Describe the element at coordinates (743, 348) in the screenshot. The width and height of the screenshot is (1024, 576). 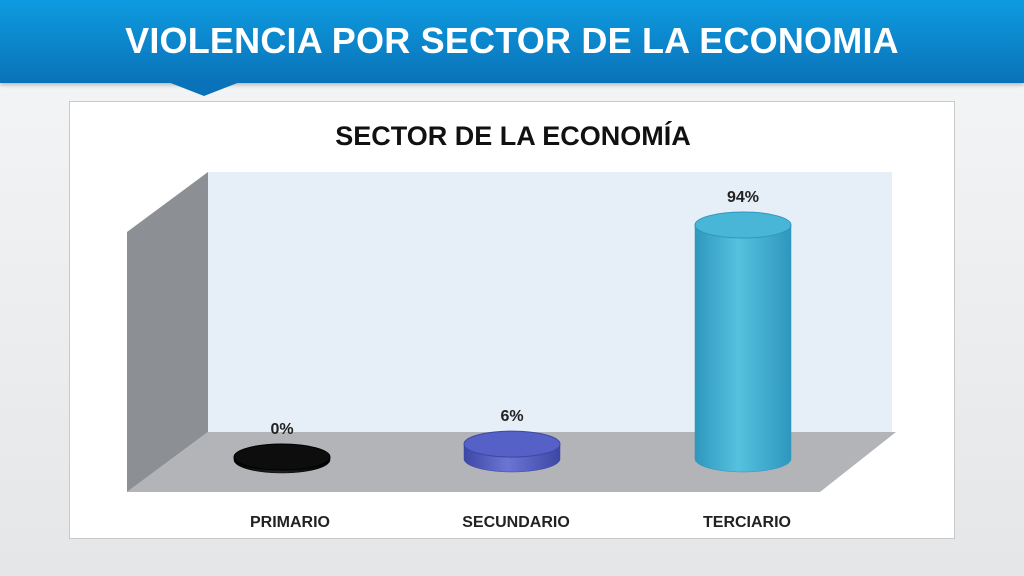
I see `bar-terciario-body` at that location.